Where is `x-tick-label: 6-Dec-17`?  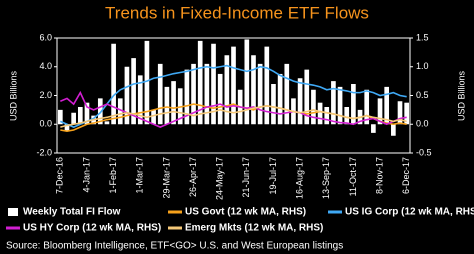
x-tick-label: 6-Dec-17 is located at coordinates (406, 175).